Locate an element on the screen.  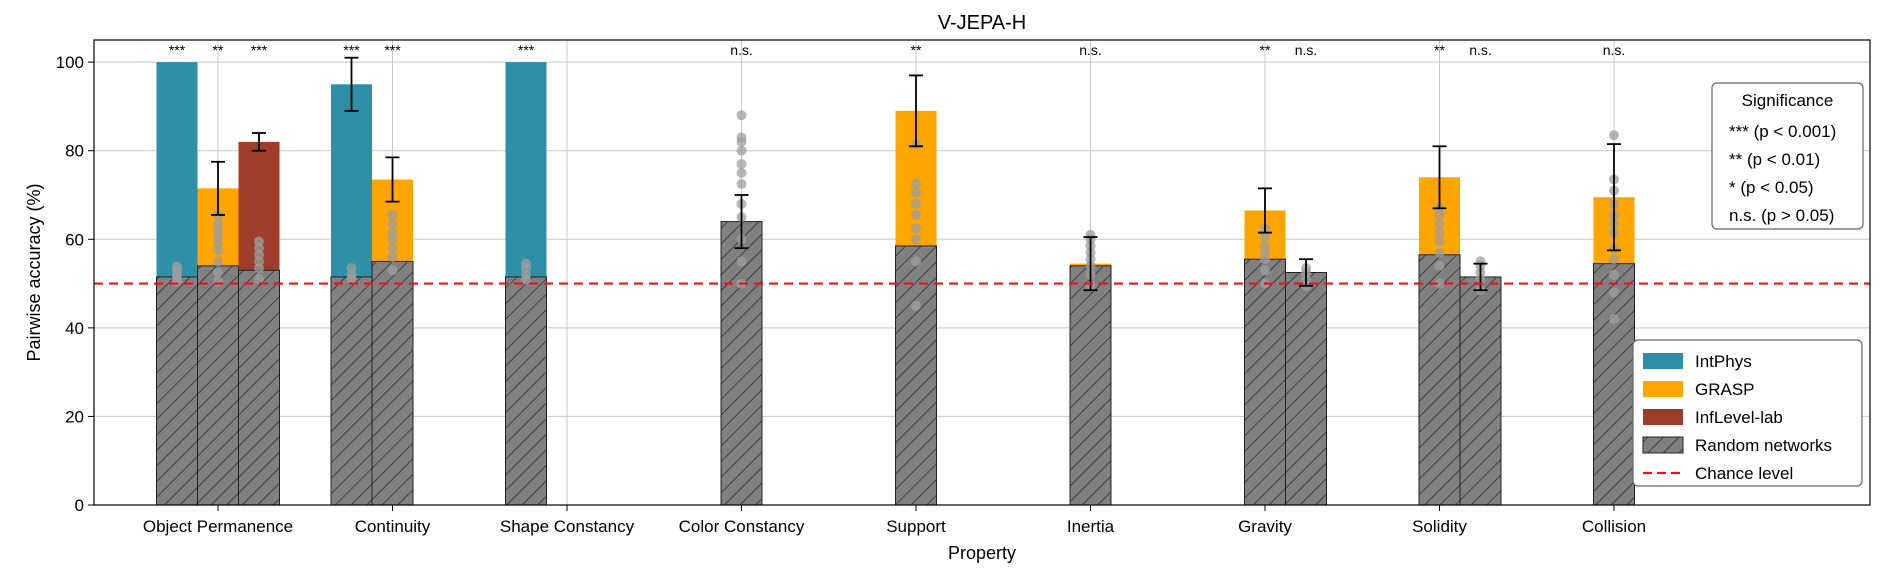
legend-swatch-random is located at coordinates (1663, 445).